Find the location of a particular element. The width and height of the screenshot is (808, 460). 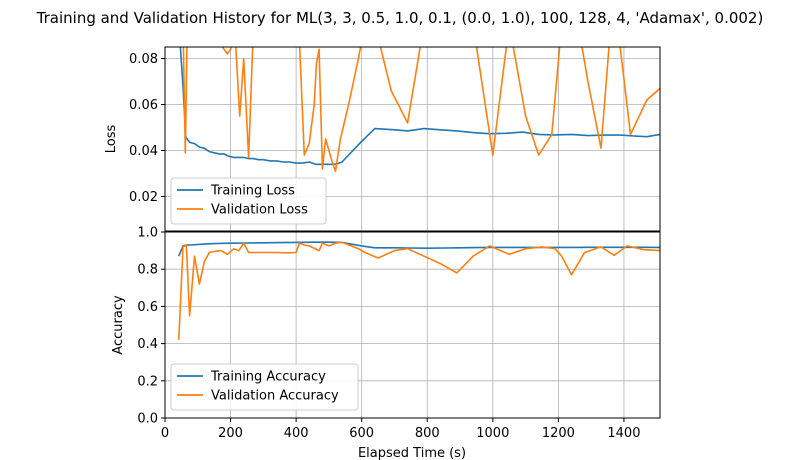

loss-legend-box is located at coordinates (248, 201).